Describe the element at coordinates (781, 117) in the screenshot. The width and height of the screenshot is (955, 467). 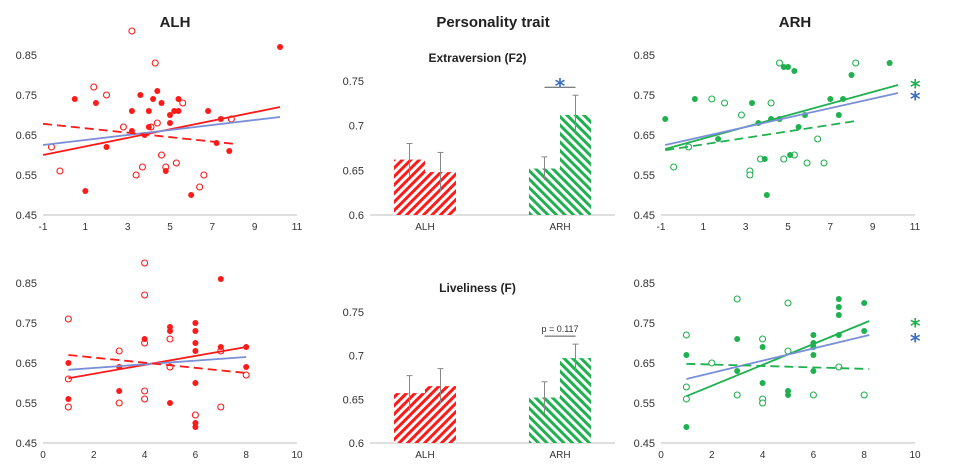
I see `fit-line-green-solid` at that location.